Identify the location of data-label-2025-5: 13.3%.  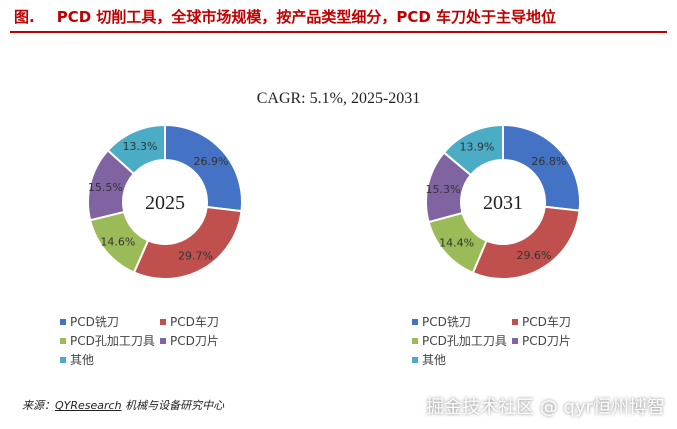
(140, 146).